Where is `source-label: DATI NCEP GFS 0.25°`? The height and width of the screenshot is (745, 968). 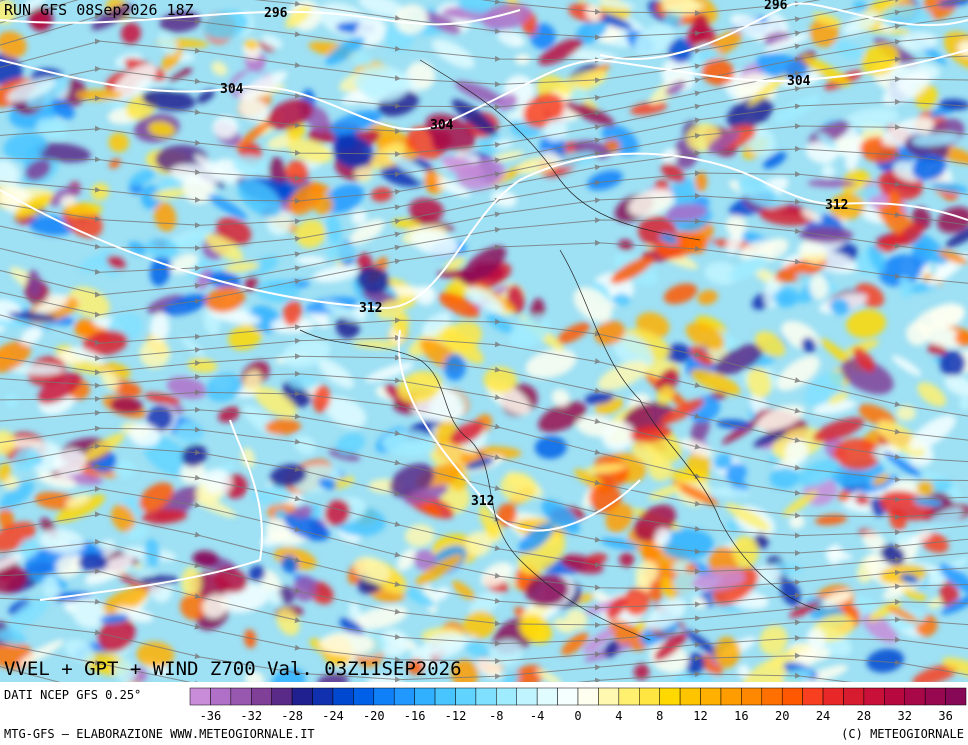 source-label: DATI NCEP GFS 0.25° is located at coordinates (72, 695).